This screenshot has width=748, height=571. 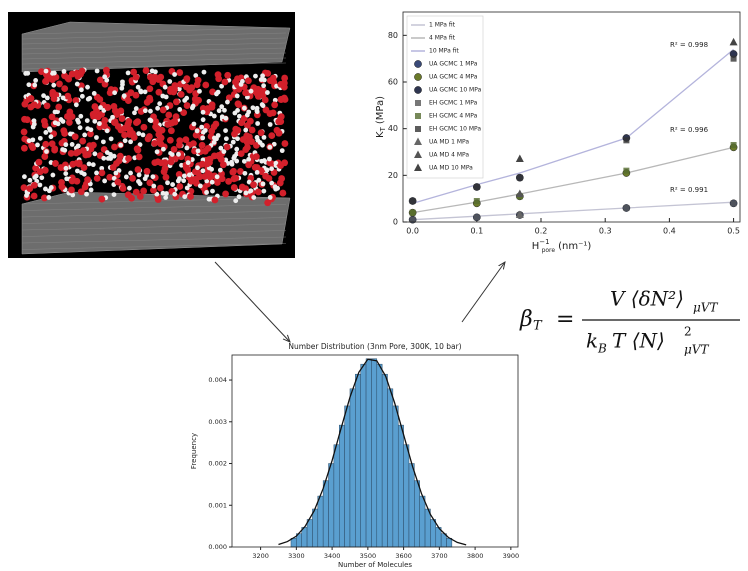 I want to click on eq-den-rest: T ⟨N⟩, so click(x=638, y=341).